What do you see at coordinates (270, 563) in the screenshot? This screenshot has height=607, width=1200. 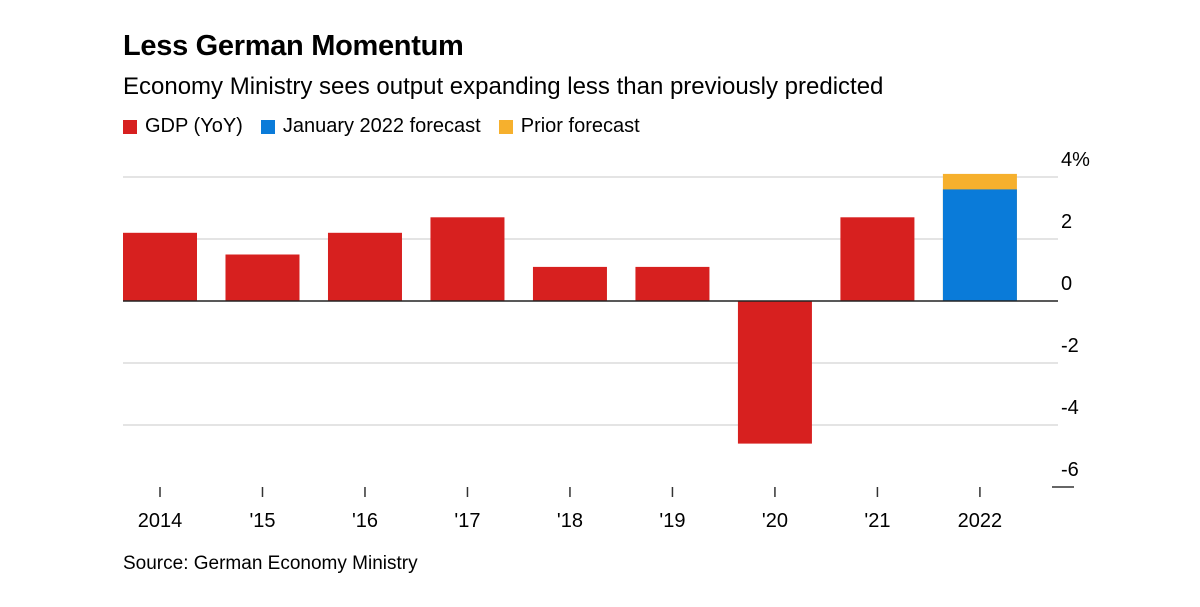 I see `source-note: Source: German Economy Ministry` at bounding box center [270, 563].